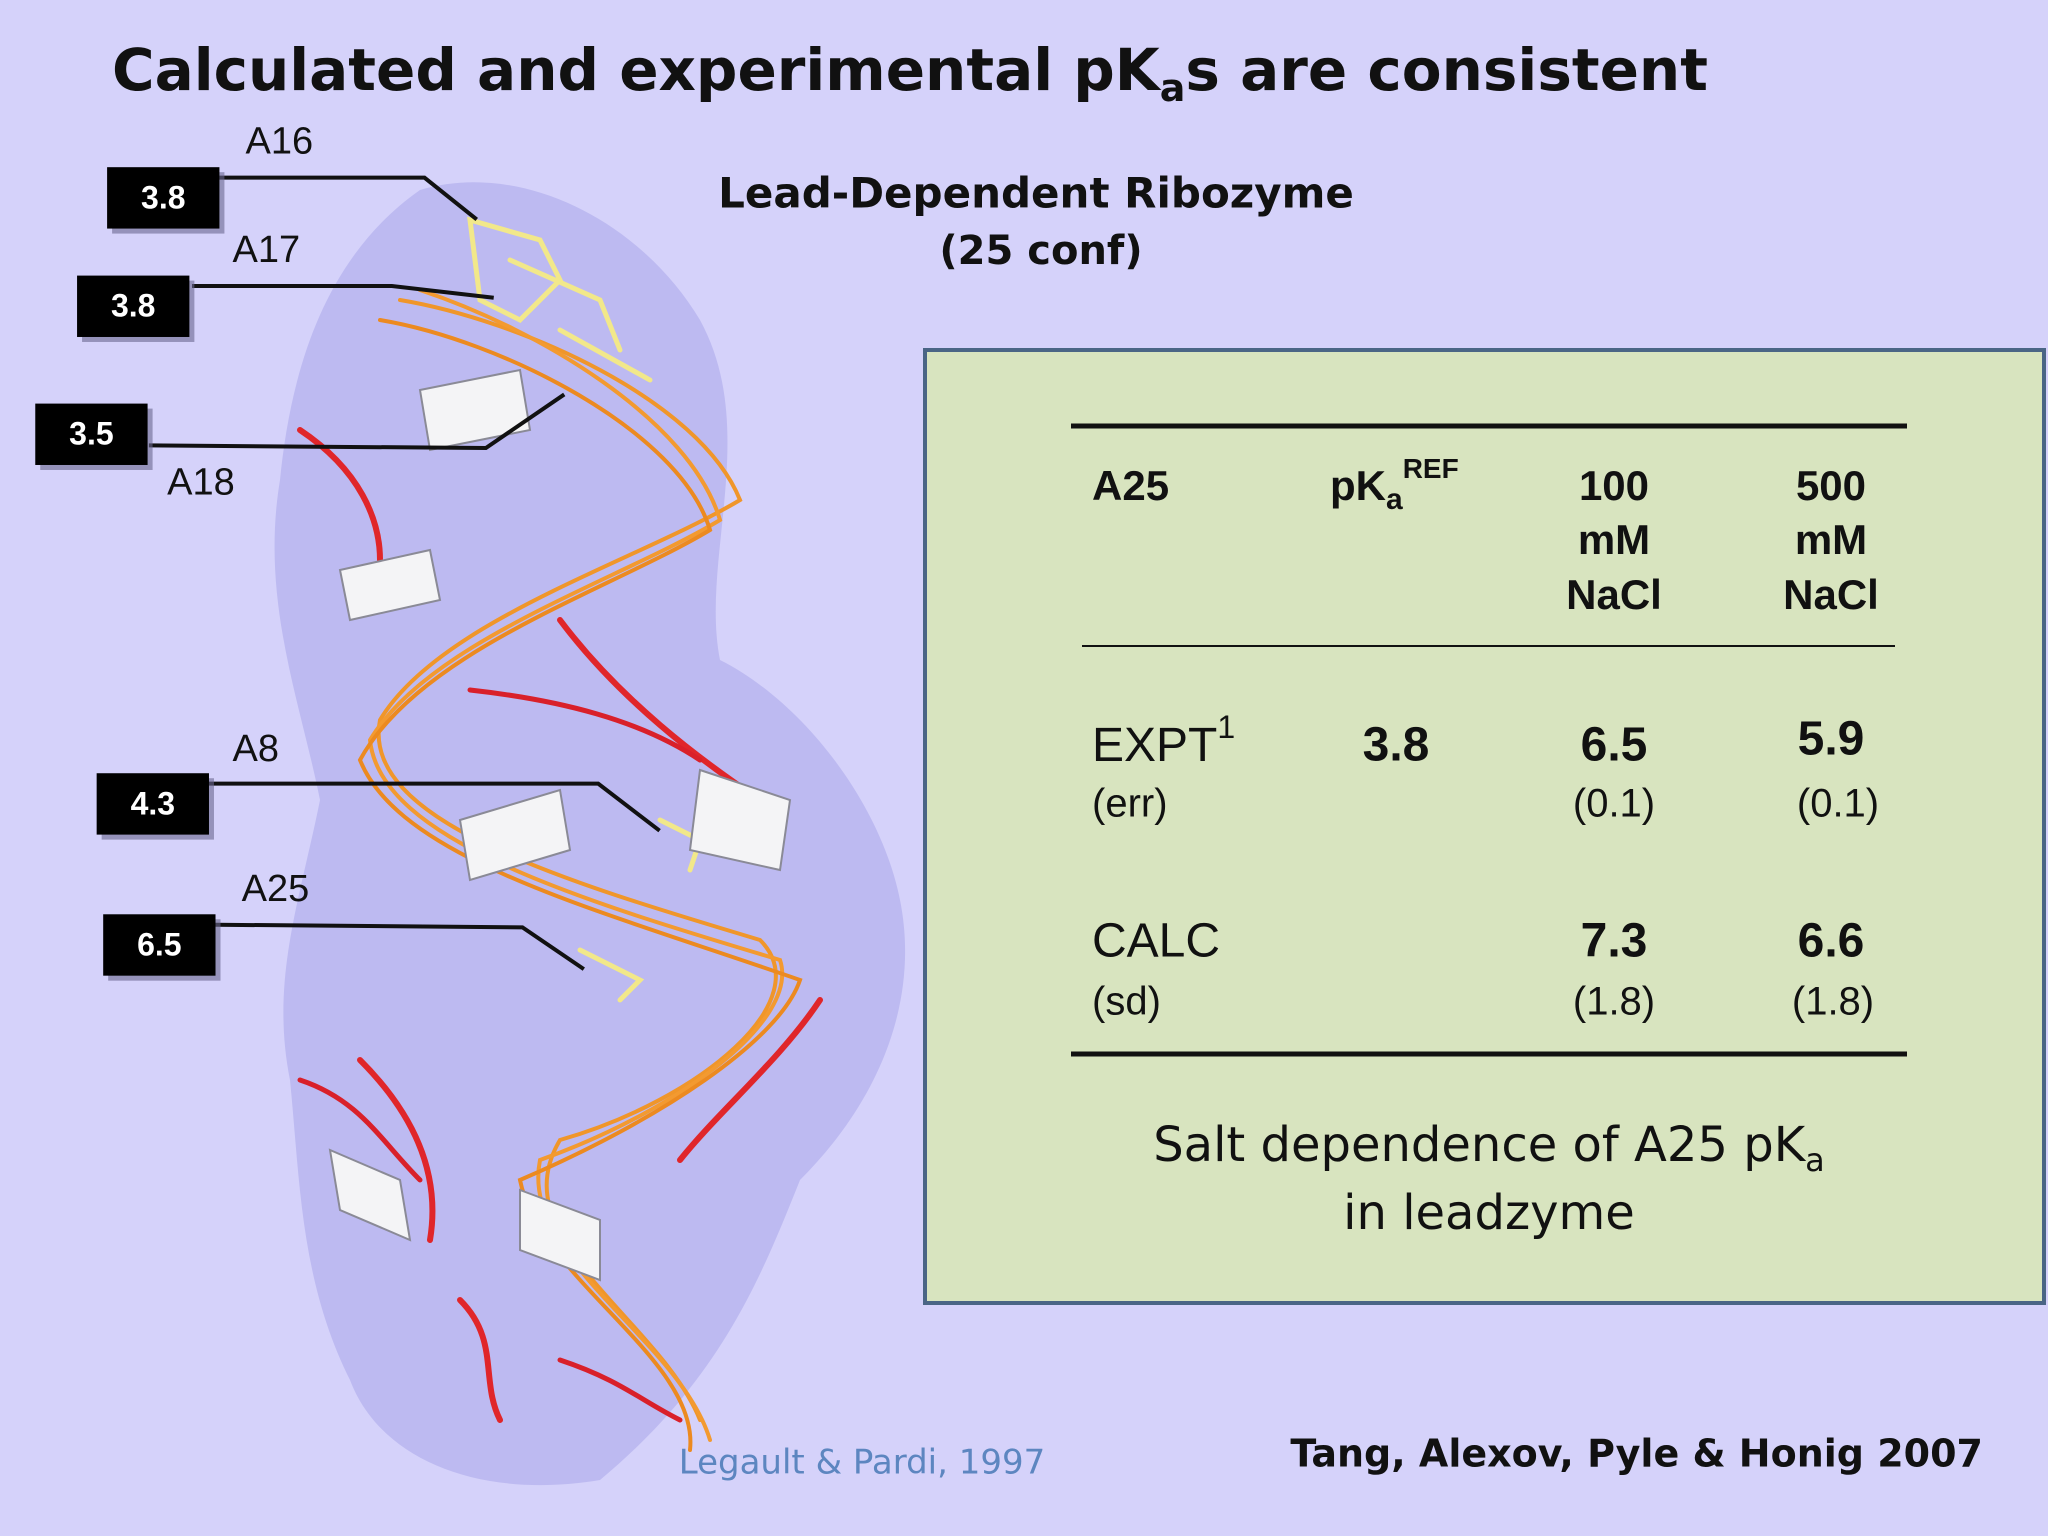  I want to click on table-cell: 6.5, so click(1614, 745).